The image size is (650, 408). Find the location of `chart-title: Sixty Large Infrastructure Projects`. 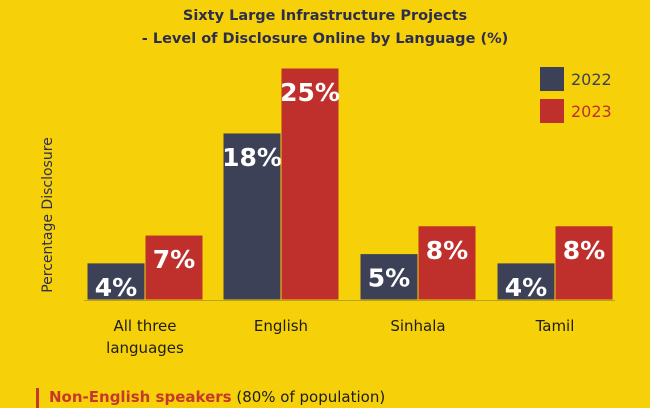

chart-title: Sixty Large Infrastructure Projects is located at coordinates (325, 16).